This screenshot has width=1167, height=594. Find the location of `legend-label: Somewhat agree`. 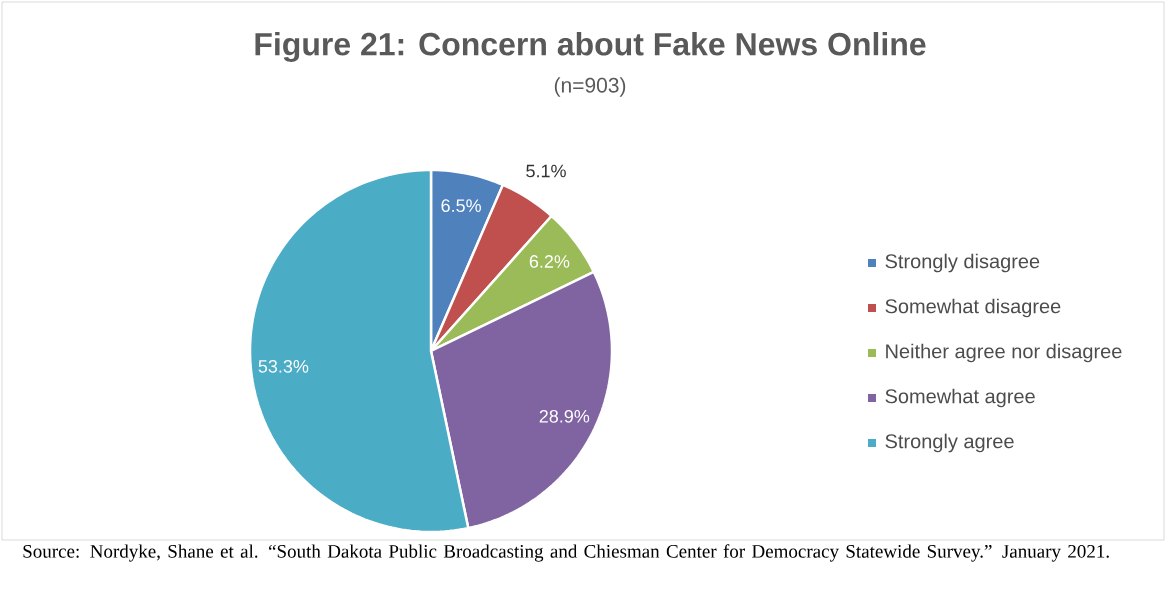

legend-label: Somewhat agree is located at coordinates (960, 398).